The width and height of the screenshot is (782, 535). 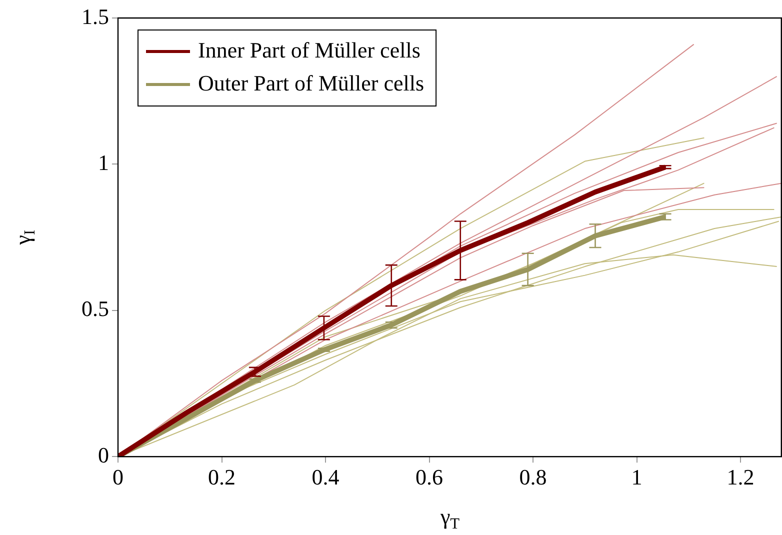 I want to click on y-tick-label: 1, so click(x=103, y=162).